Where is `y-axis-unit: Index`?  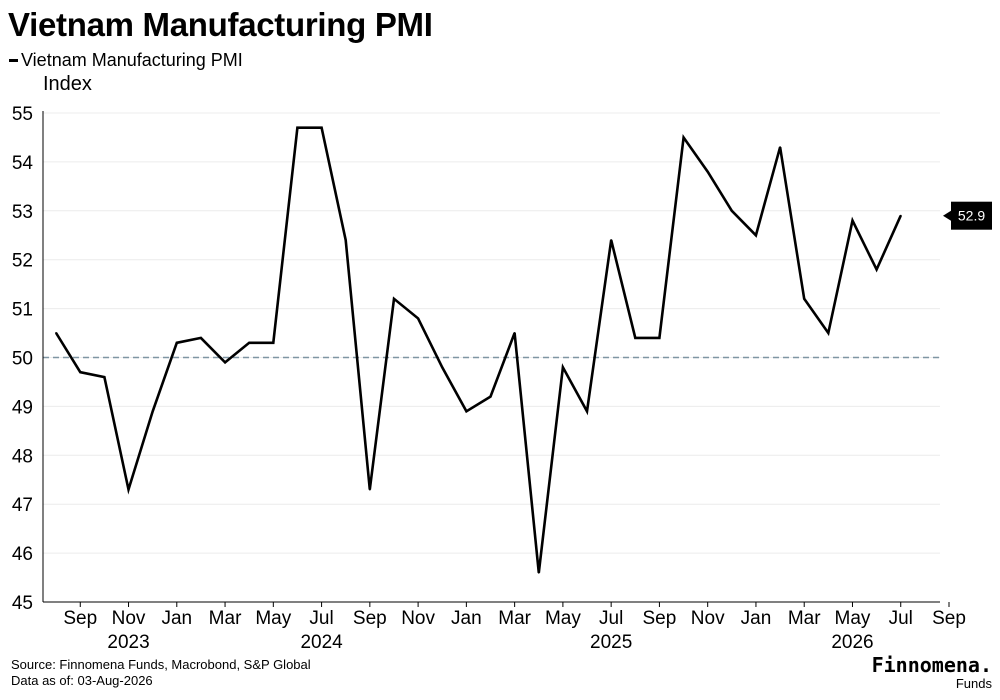 y-axis-unit: Index is located at coordinates (67, 84).